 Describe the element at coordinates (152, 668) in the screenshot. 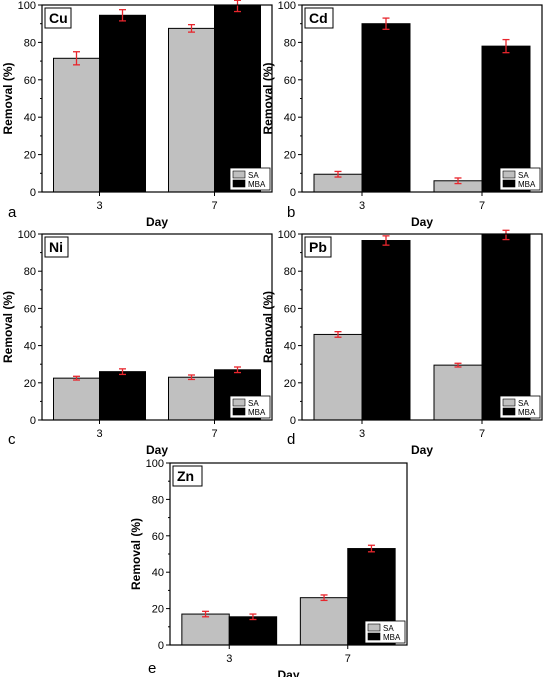

I see `panel-letter: e` at that location.